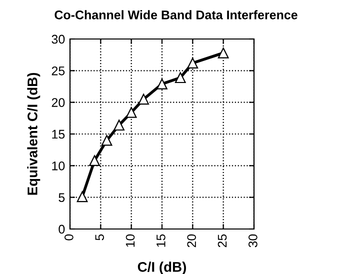  What do you see at coordinates (58, 71) in the screenshot?
I see `y-tick-label: 25` at bounding box center [58, 71].